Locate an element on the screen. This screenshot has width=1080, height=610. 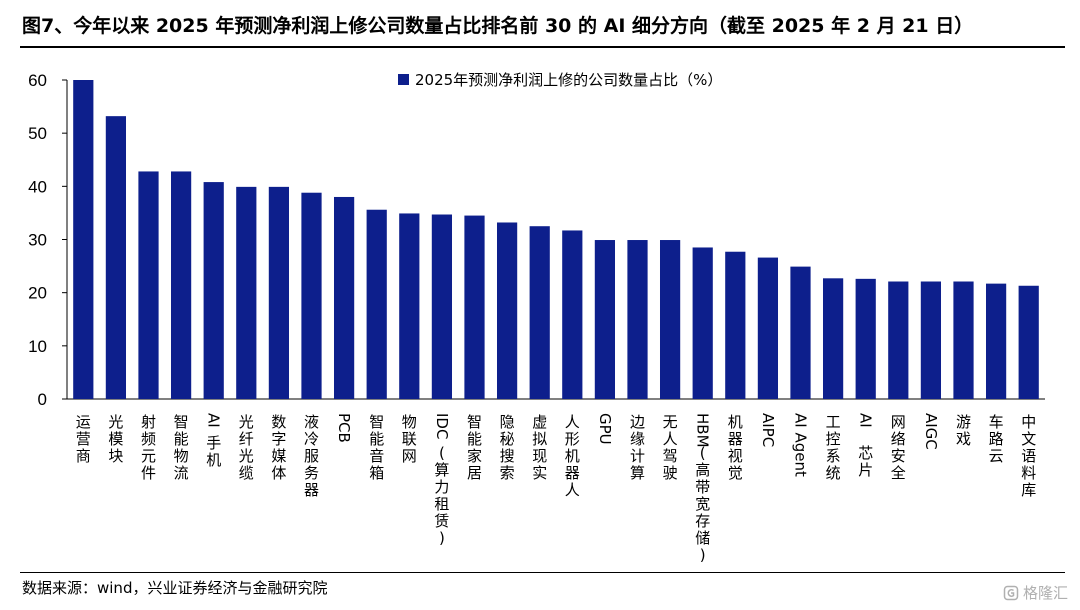
svg-text: 控 is located at coordinates (833, 439).